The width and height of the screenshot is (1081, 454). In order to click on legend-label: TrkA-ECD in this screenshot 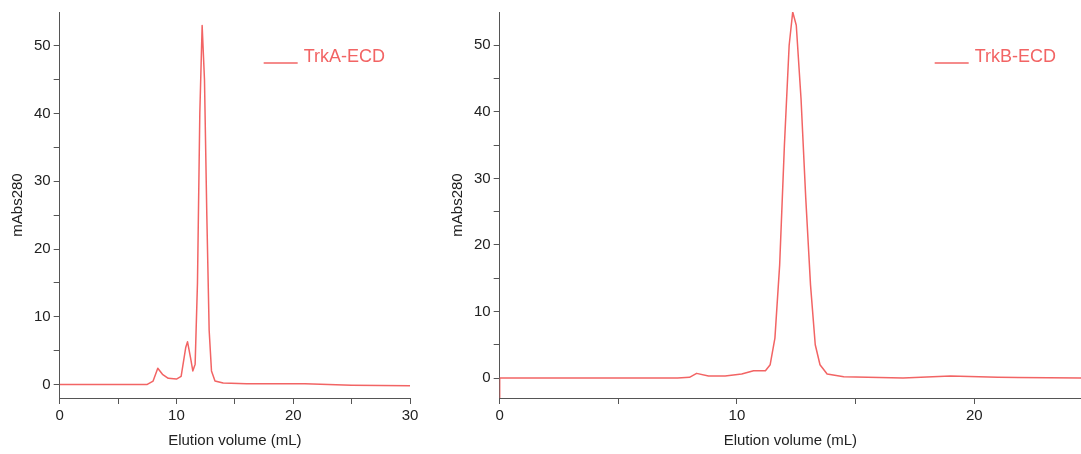, I will do `click(344, 55)`.